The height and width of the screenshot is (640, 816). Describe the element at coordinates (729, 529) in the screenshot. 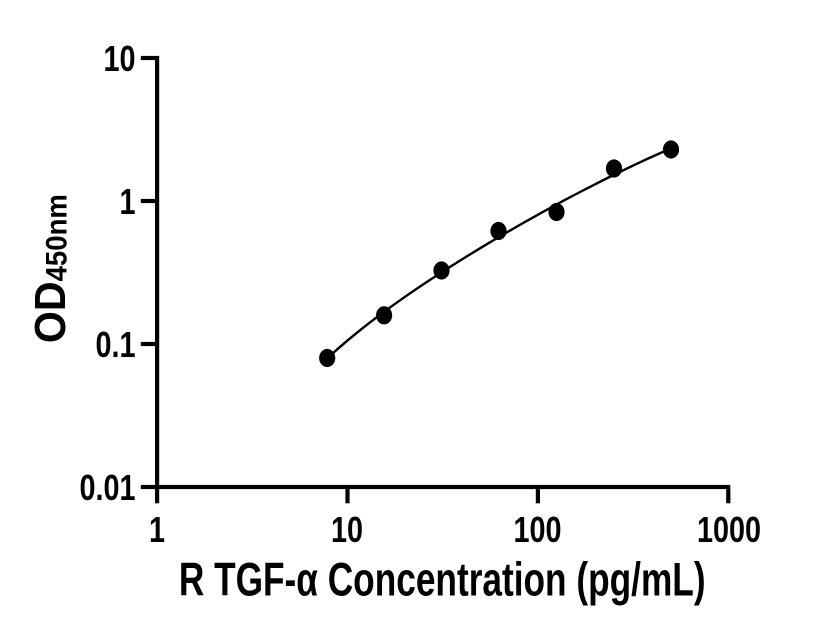

I see `svg-text: 1000` at that location.